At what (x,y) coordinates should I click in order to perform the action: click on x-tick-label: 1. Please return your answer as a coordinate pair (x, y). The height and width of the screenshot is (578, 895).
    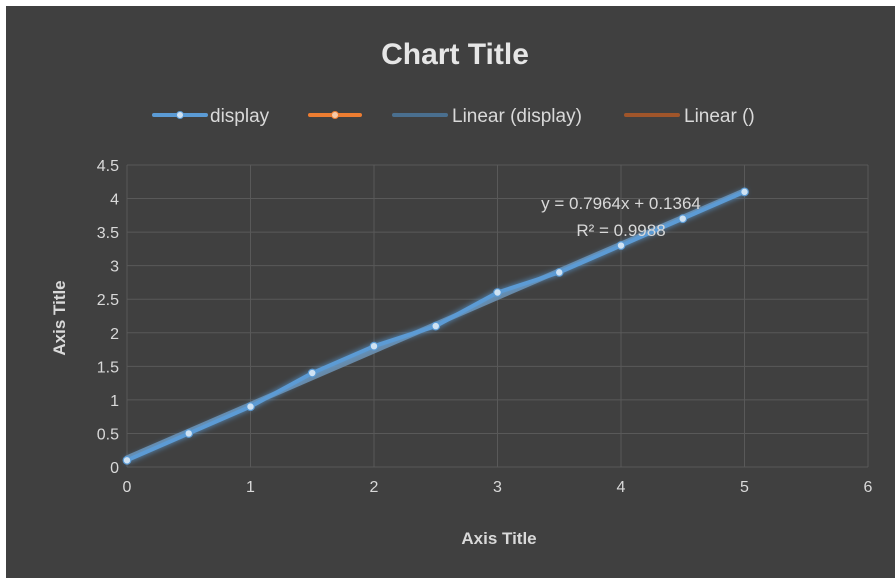
    Looking at the image, I should click on (250, 487).